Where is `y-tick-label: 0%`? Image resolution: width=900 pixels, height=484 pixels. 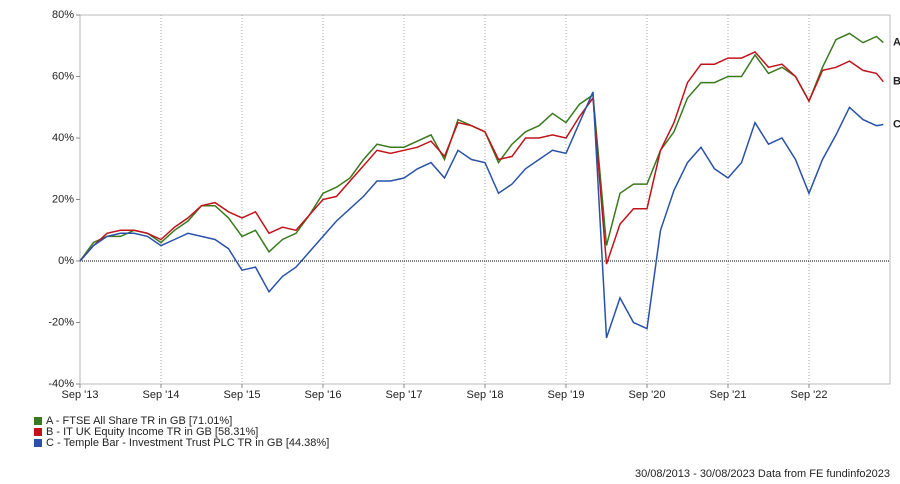
y-tick-label: 0% is located at coordinates (66, 261).